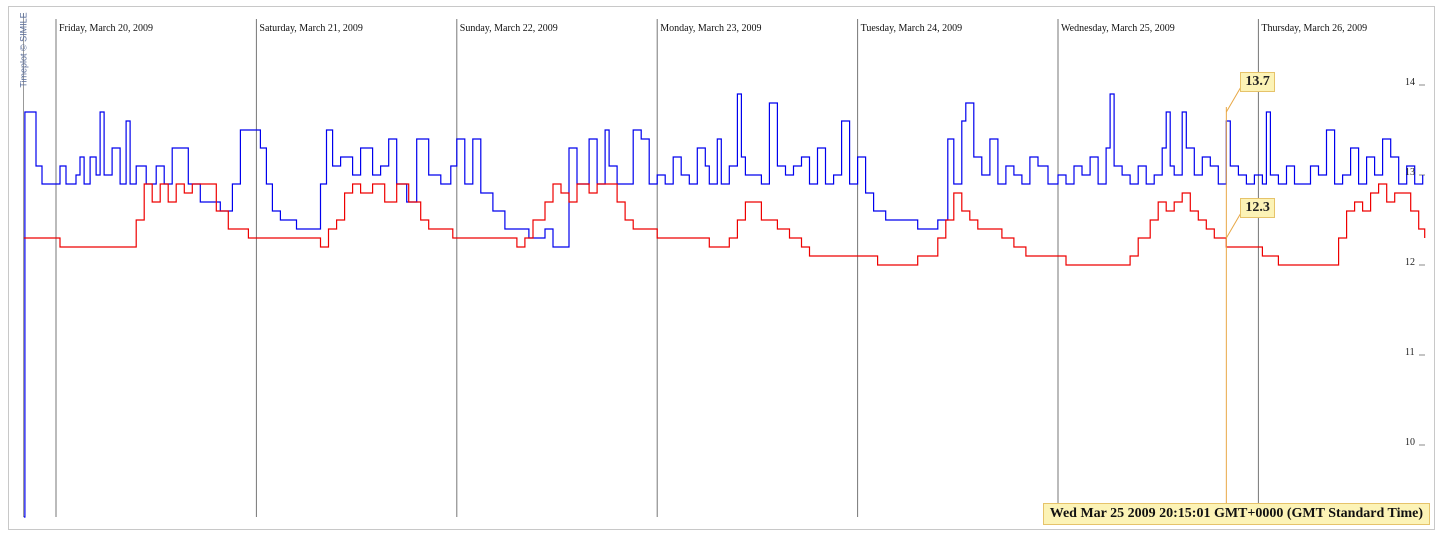  I want to click on day-label: Monday, March 23, 2009, so click(711, 28).